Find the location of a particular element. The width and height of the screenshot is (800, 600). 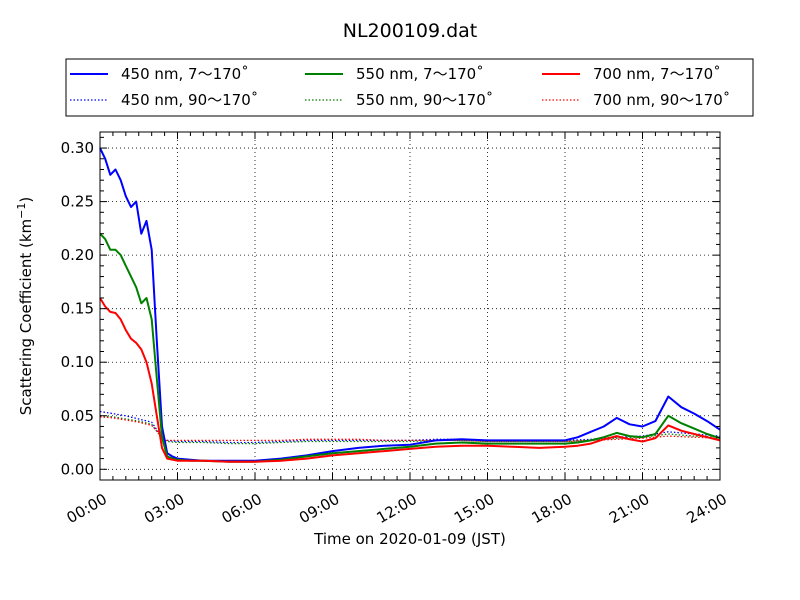

x-tick-label: 06:00 is located at coordinates (242, 508).